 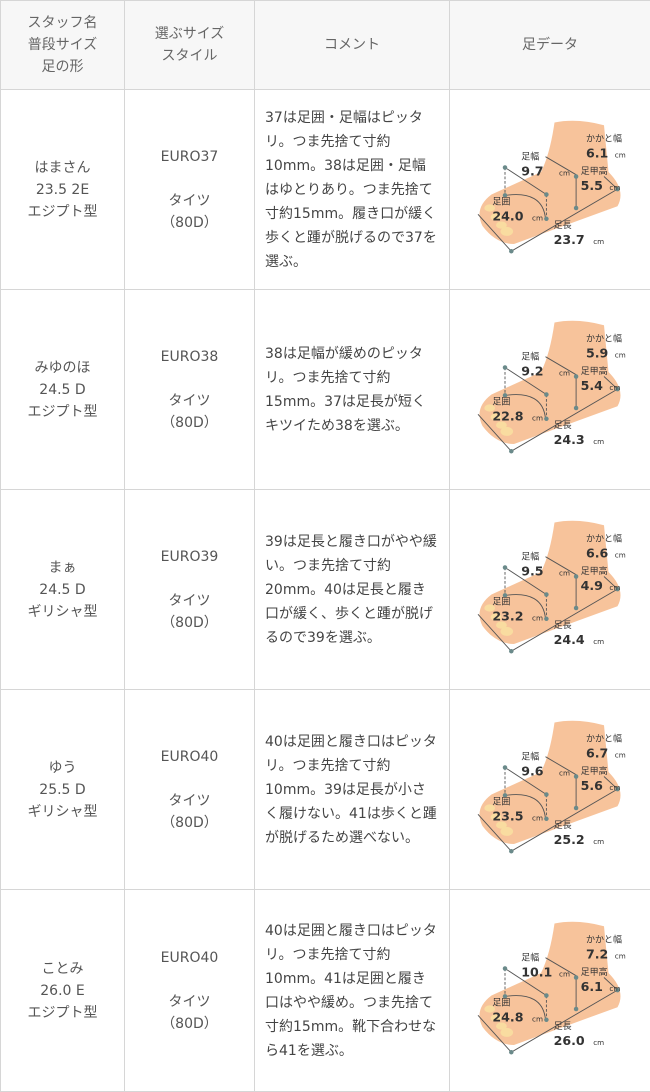 I want to click on chosen-size: EURO40, so click(x=189, y=756).